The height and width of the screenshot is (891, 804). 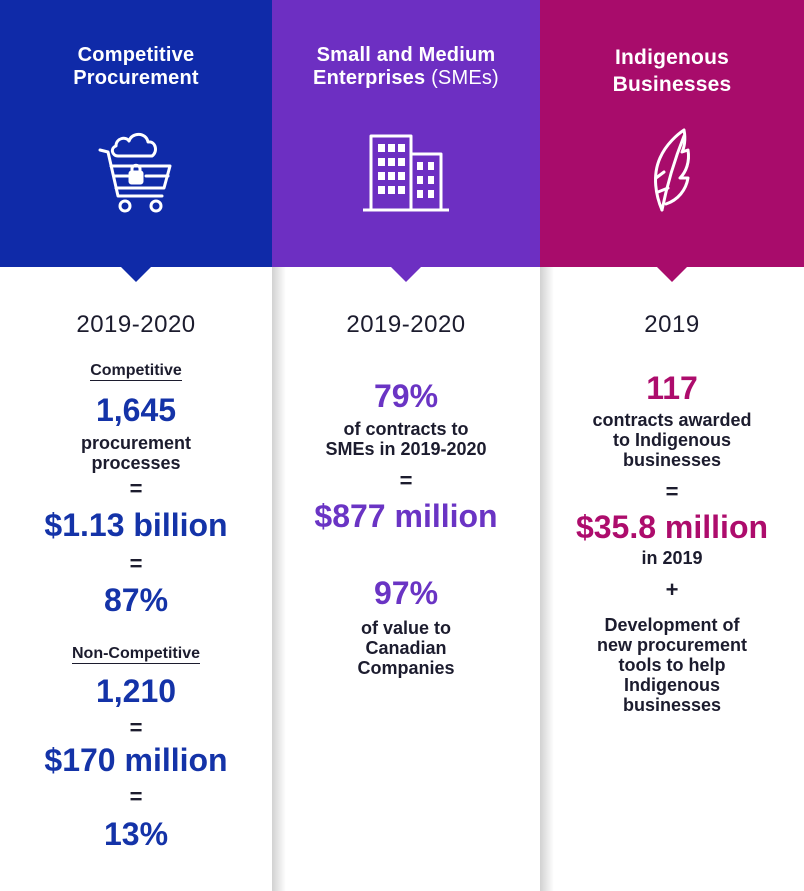 I want to click on description-line: Development of, so click(x=672, y=625).